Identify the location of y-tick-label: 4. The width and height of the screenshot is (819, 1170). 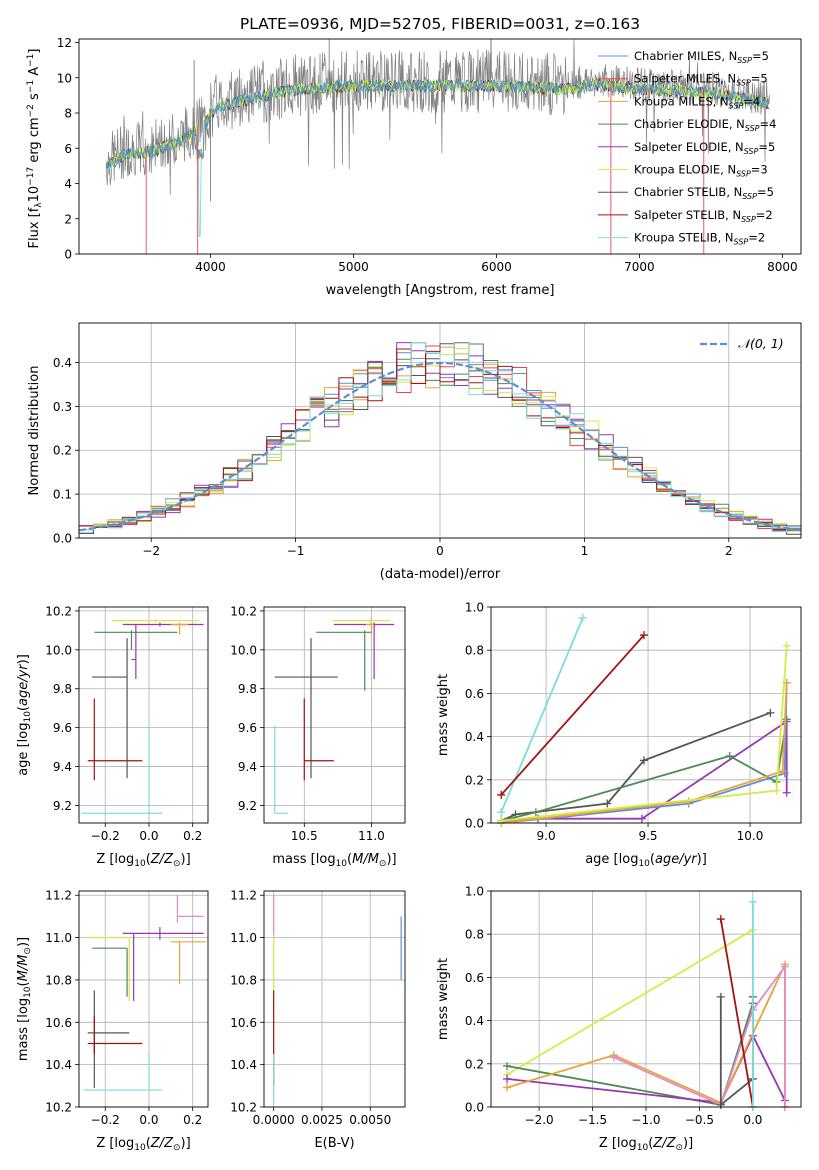
(68, 184).